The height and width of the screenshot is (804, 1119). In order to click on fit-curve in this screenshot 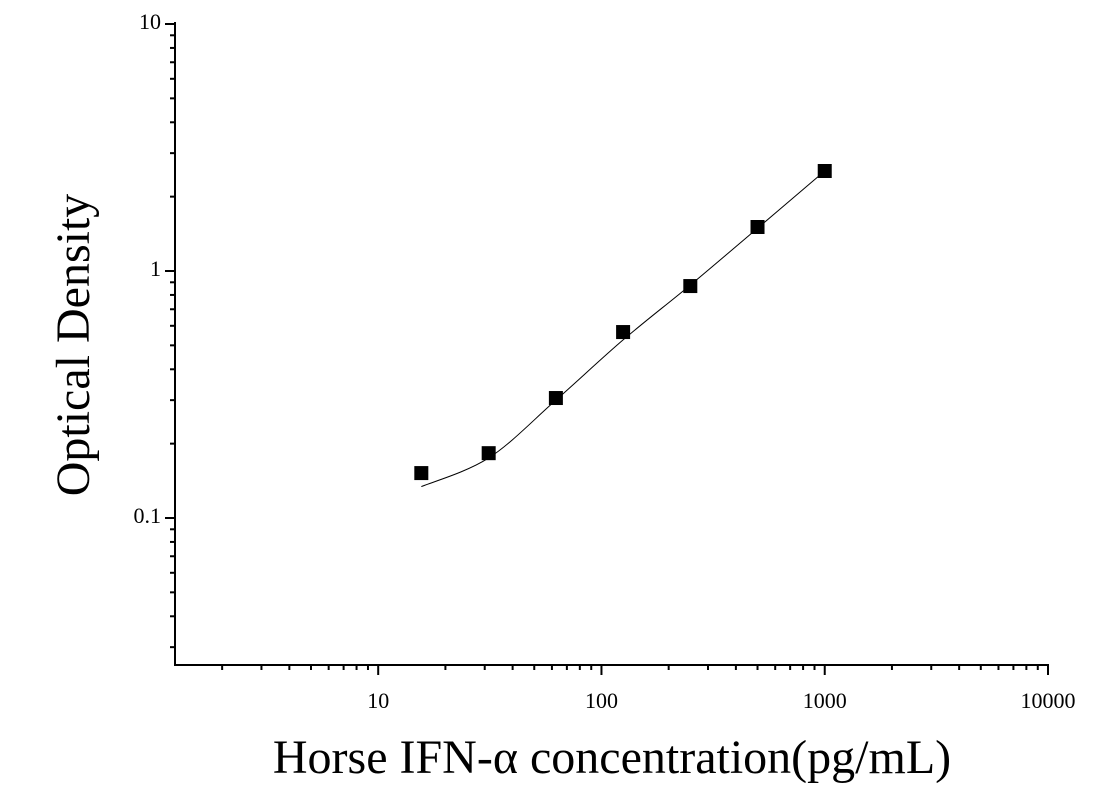, I will do `click(623, 329)`.